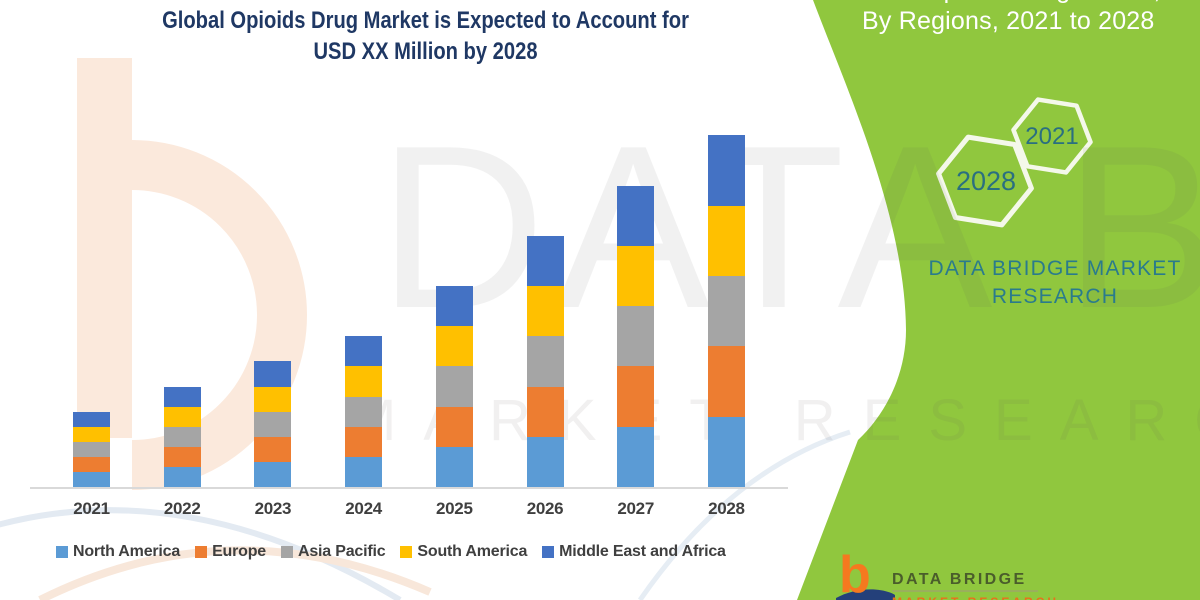  What do you see at coordinates (975, 597) in the screenshot?
I see `databridge-logo-subtitle: MARKET RESEARCH` at bounding box center [975, 597].